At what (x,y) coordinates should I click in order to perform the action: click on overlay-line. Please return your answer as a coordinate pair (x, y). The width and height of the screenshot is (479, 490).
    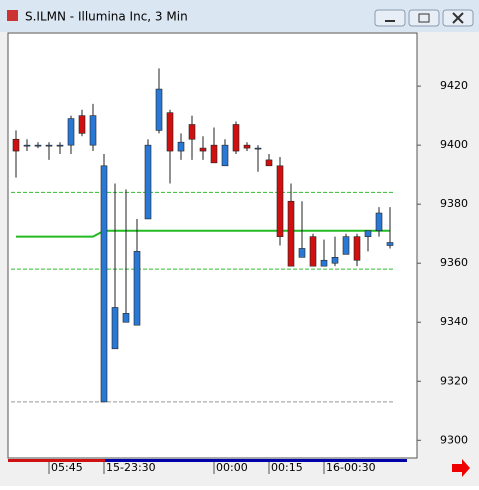
    Looking at the image, I should click on (203, 233).